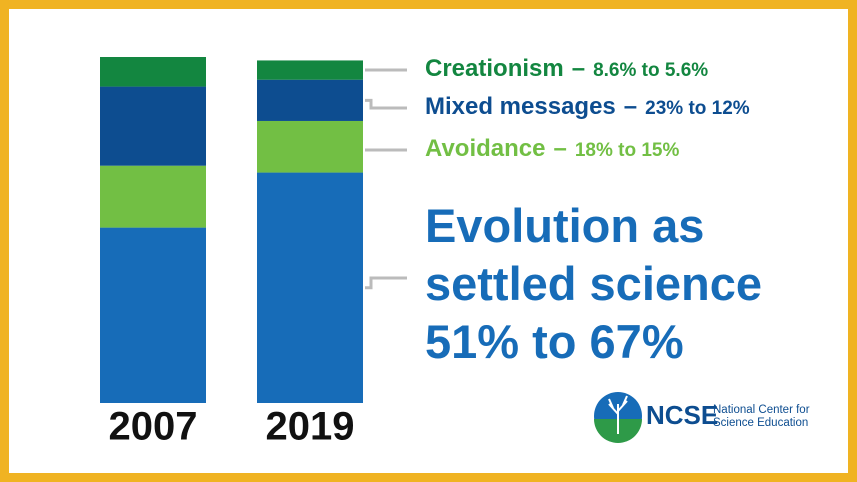 Image resolution: width=857 pixels, height=482 pixels. I want to click on series-name: Creationism, so click(494, 68).